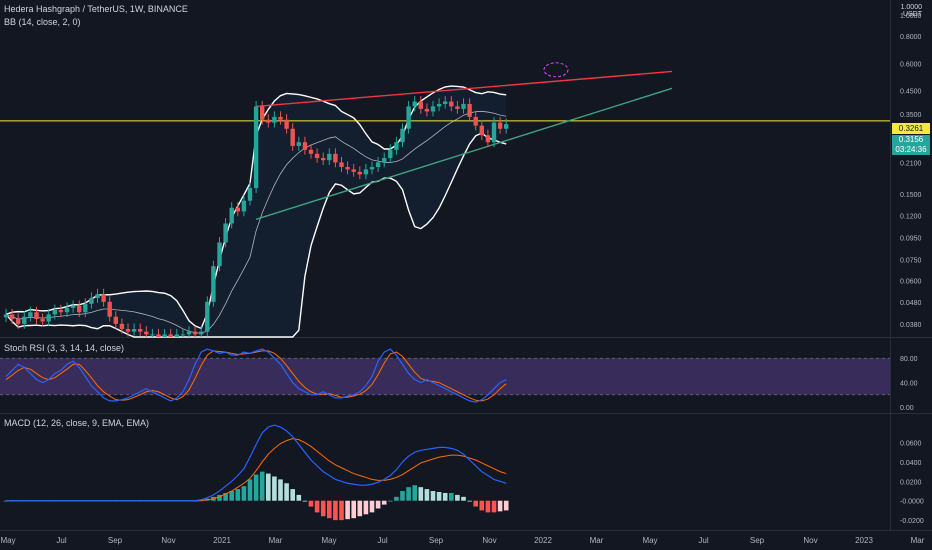 The width and height of the screenshot is (932, 550). Describe the element at coordinates (911, 37) in the screenshot. I see `price-tick-label: 0.8000` at that location.